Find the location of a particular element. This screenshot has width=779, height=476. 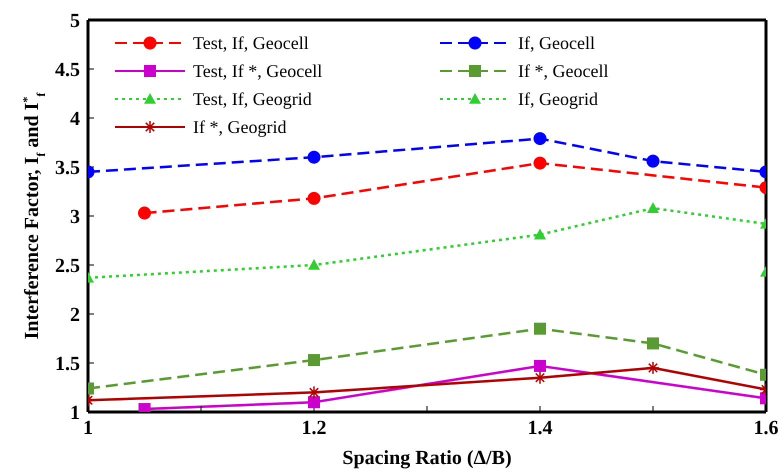

y-tick-label: 1.5 is located at coordinates (67, 364).